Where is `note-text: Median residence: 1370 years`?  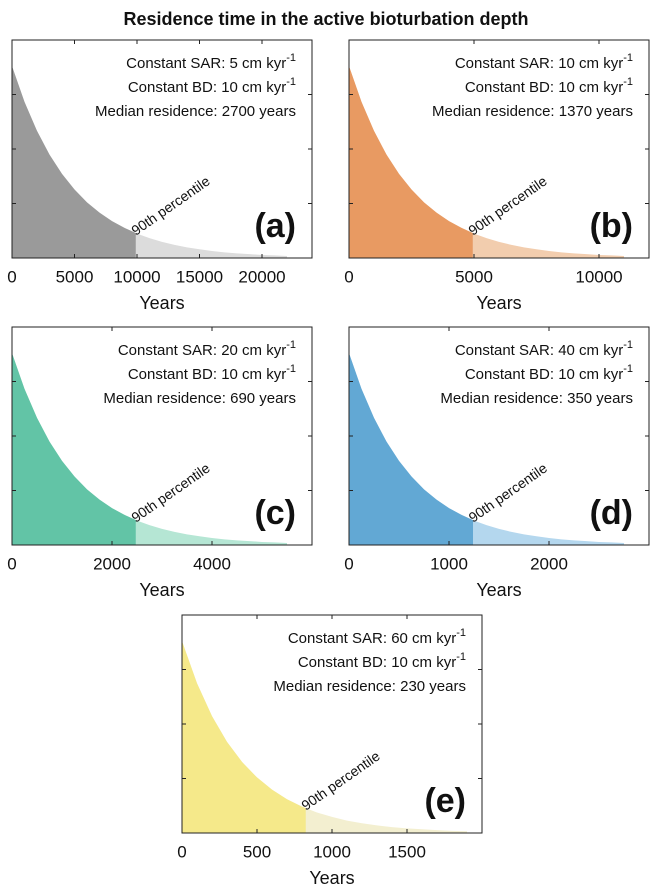
note-text: Median residence: 1370 years is located at coordinates (532, 111).